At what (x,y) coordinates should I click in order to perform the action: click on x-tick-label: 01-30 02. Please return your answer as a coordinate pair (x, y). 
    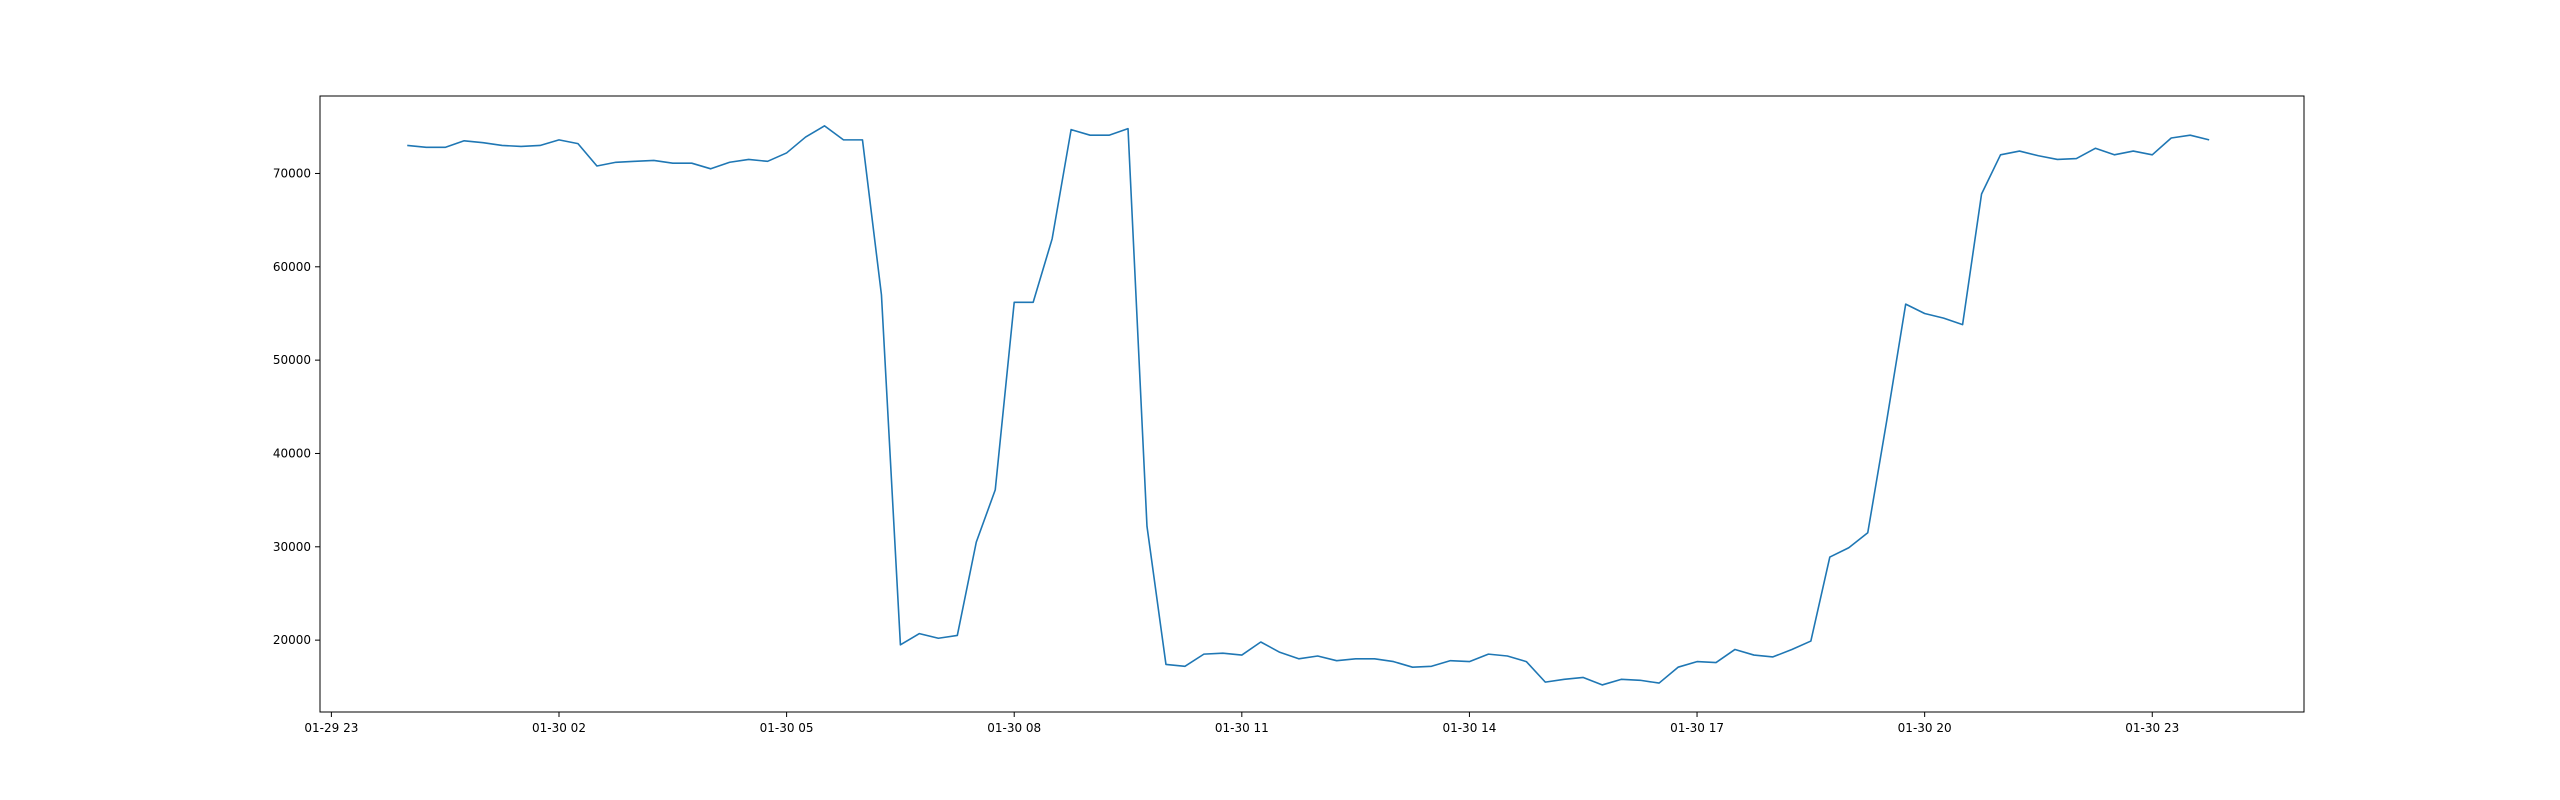
    Looking at the image, I should click on (559, 728).